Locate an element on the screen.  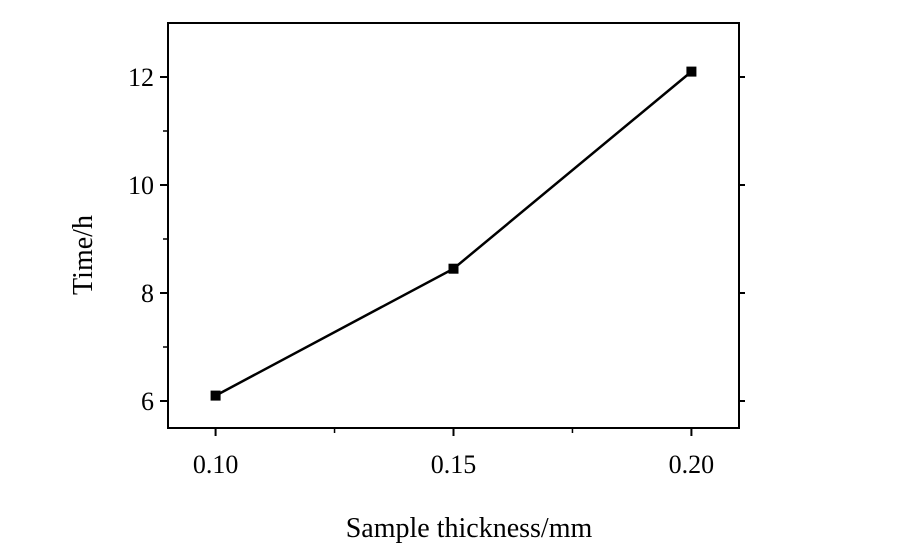
y-tick-label: 10 is located at coordinates (141, 185).